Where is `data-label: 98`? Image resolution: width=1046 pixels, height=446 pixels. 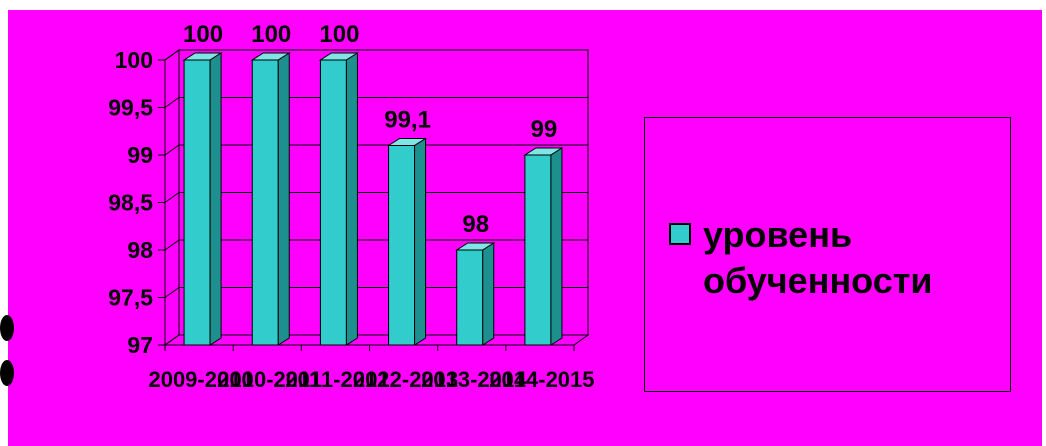
data-label: 98 is located at coordinates (475, 224).